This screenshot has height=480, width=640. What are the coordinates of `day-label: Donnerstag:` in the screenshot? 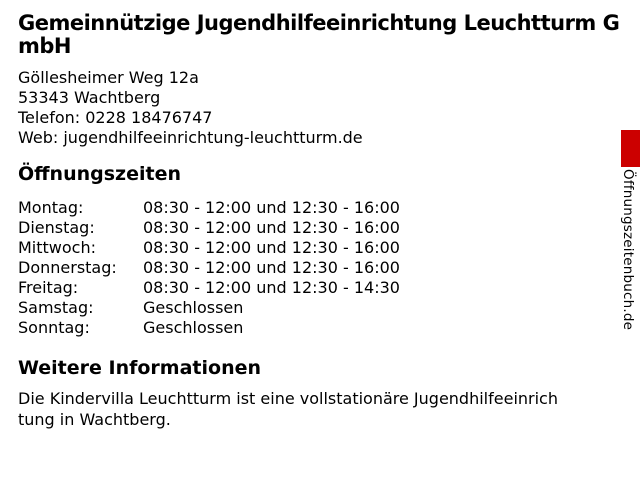 It's located at (67, 267).